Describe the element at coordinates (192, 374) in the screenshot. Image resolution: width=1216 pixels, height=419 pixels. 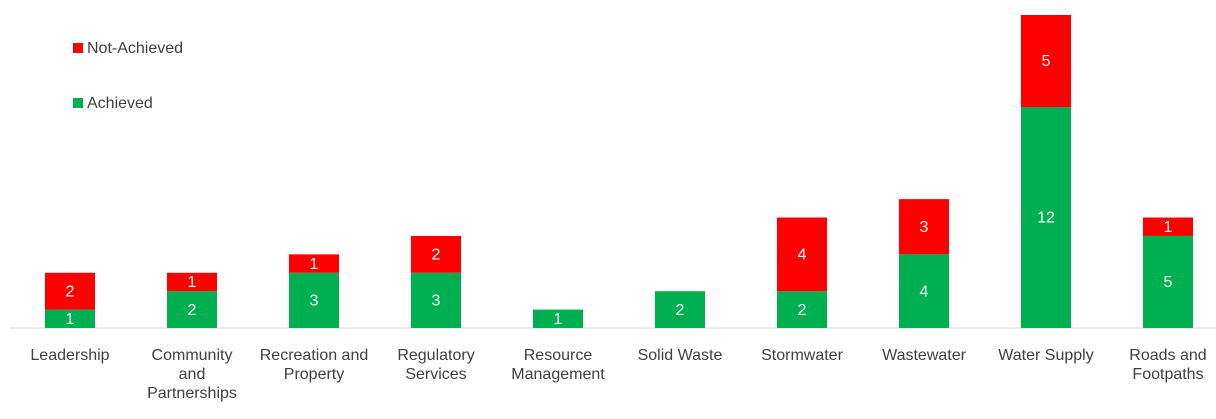
I see `x-tick-label: Community and Partnerships` at that location.